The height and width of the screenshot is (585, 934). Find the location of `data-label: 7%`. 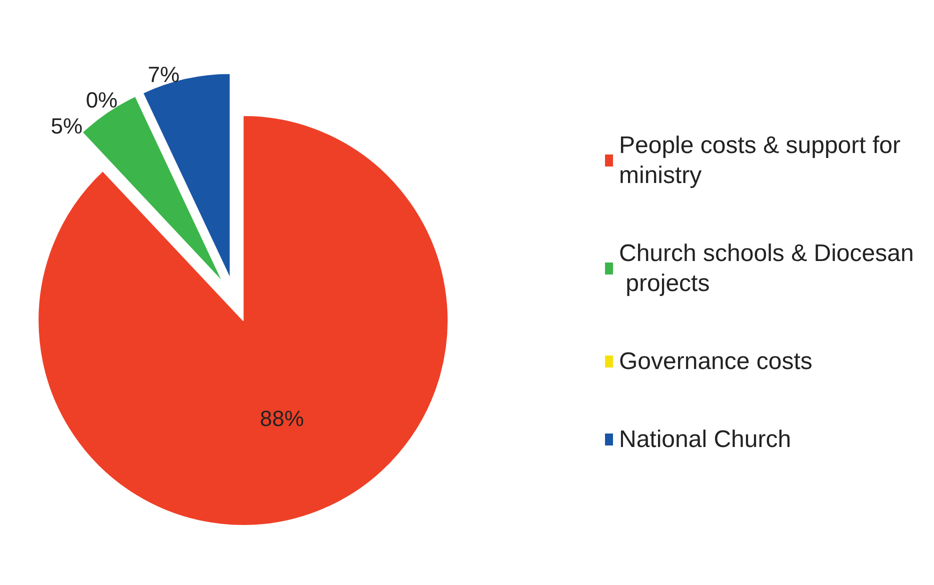

data-label: 7% is located at coordinates (164, 75).